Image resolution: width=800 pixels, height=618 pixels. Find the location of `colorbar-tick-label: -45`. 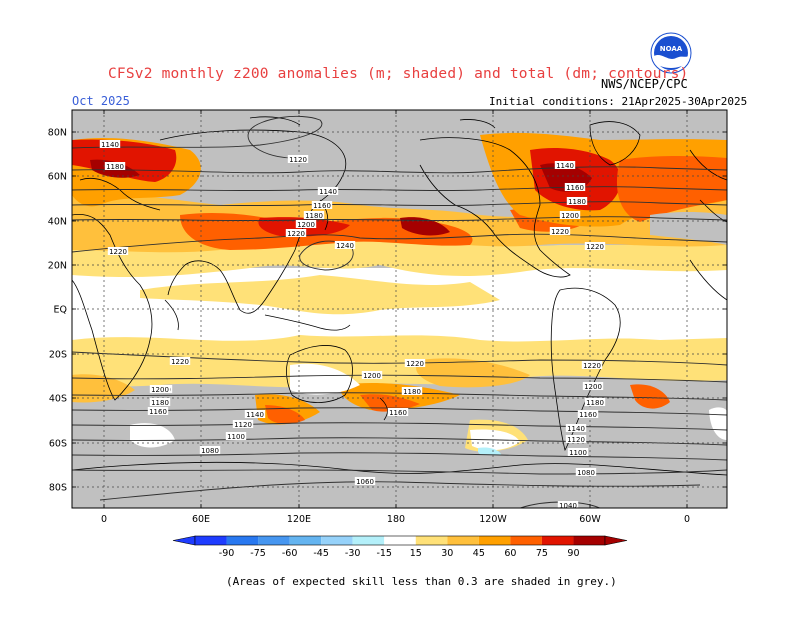

colorbar-tick-label: -45 is located at coordinates (321, 553).